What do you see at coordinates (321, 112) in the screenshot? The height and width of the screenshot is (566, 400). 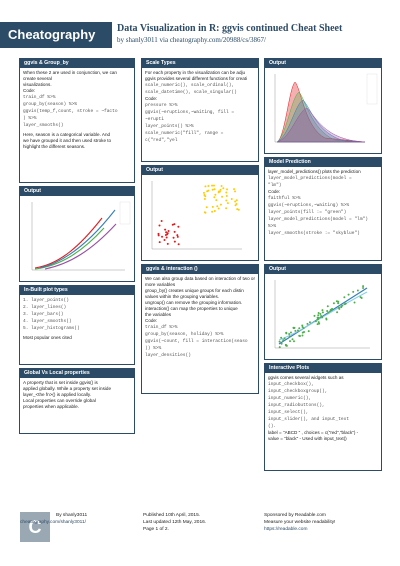 I see `density-area` at bounding box center [321, 112].